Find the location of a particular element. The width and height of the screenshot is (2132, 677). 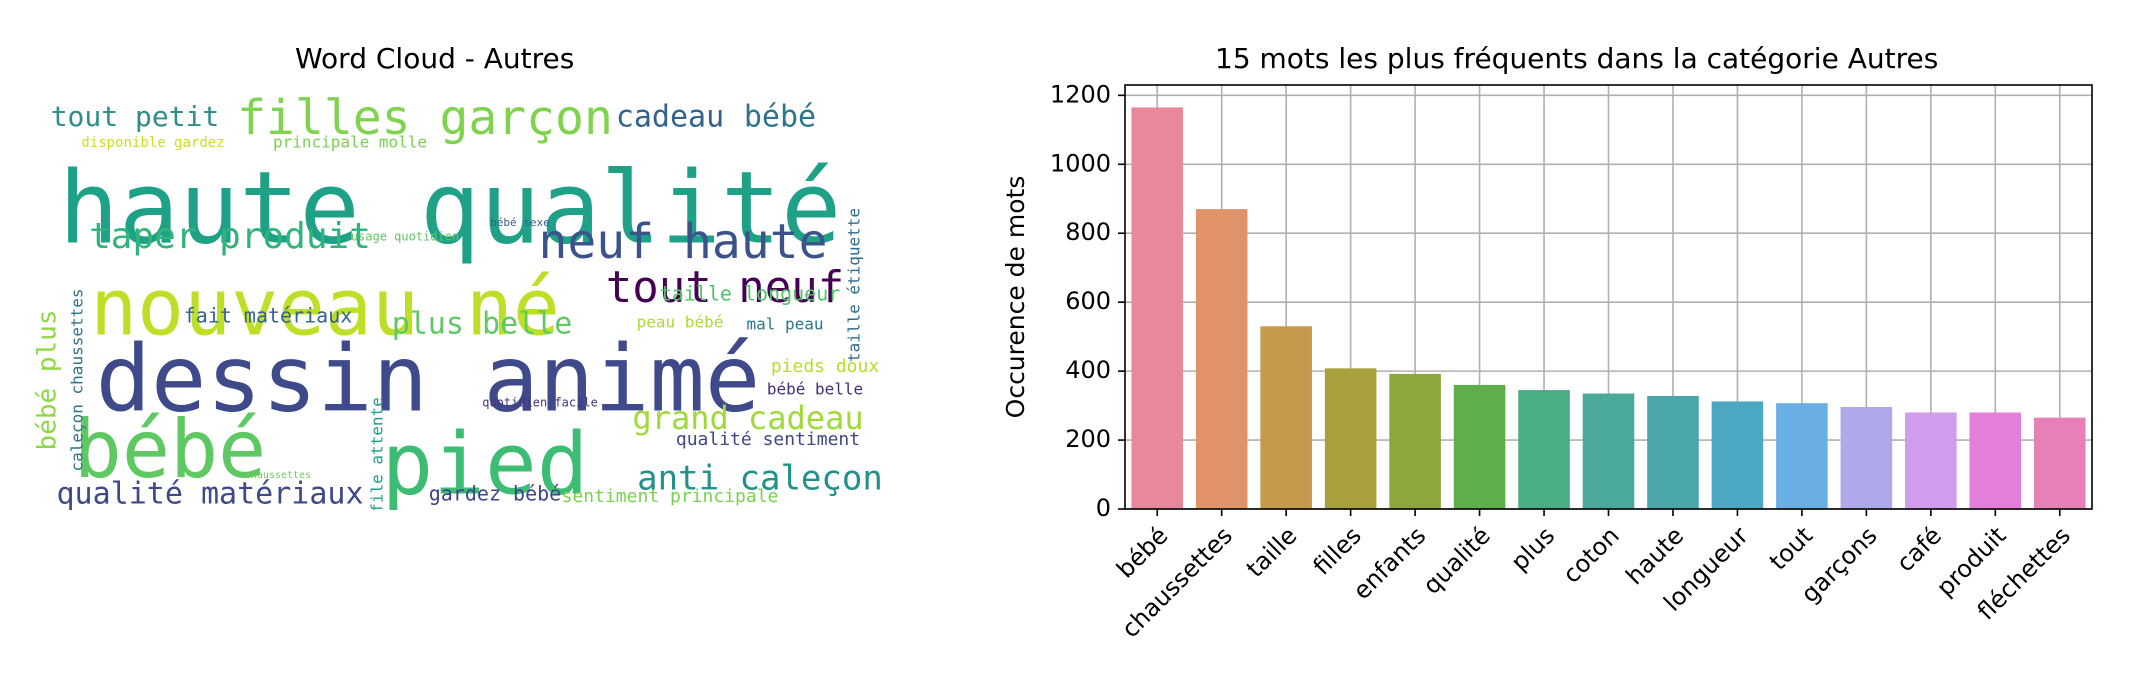

y-tick-label: 1200 is located at coordinates (1080, 94).